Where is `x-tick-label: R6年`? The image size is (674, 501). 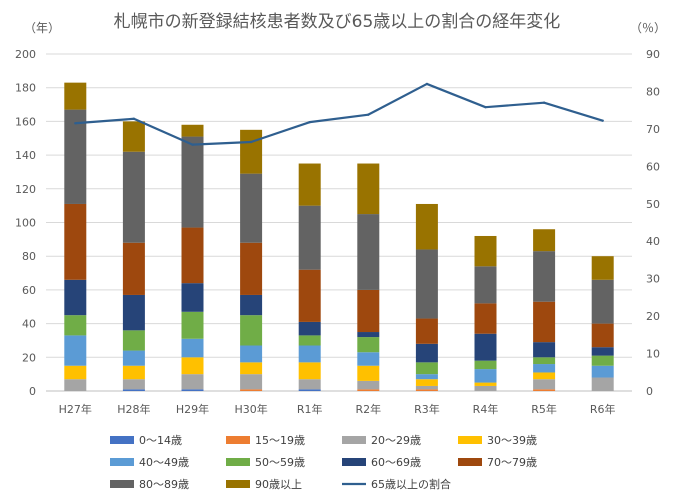 x-tick-label: R6年 is located at coordinates (603, 409).